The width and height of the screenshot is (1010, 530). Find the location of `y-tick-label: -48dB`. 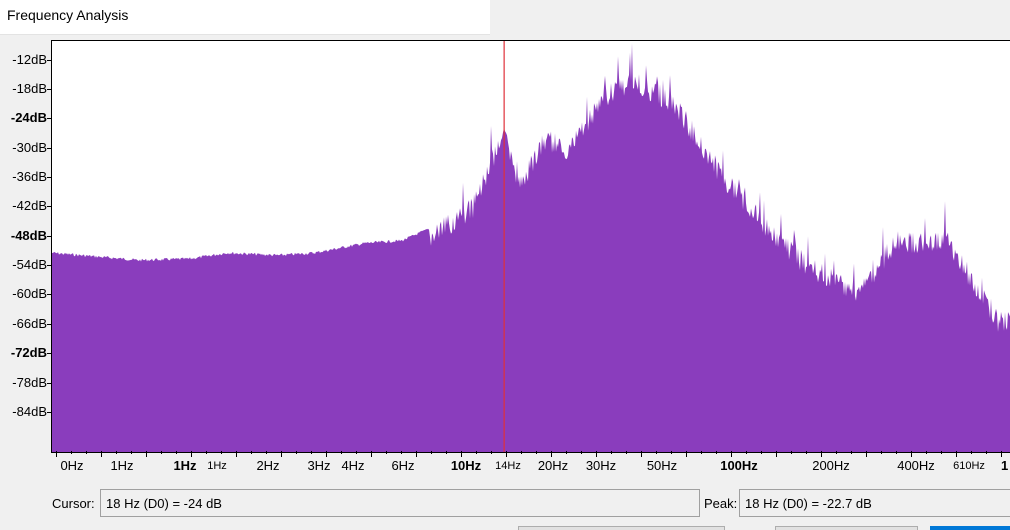

y-tick-label: -48dB is located at coordinates (28, 235).